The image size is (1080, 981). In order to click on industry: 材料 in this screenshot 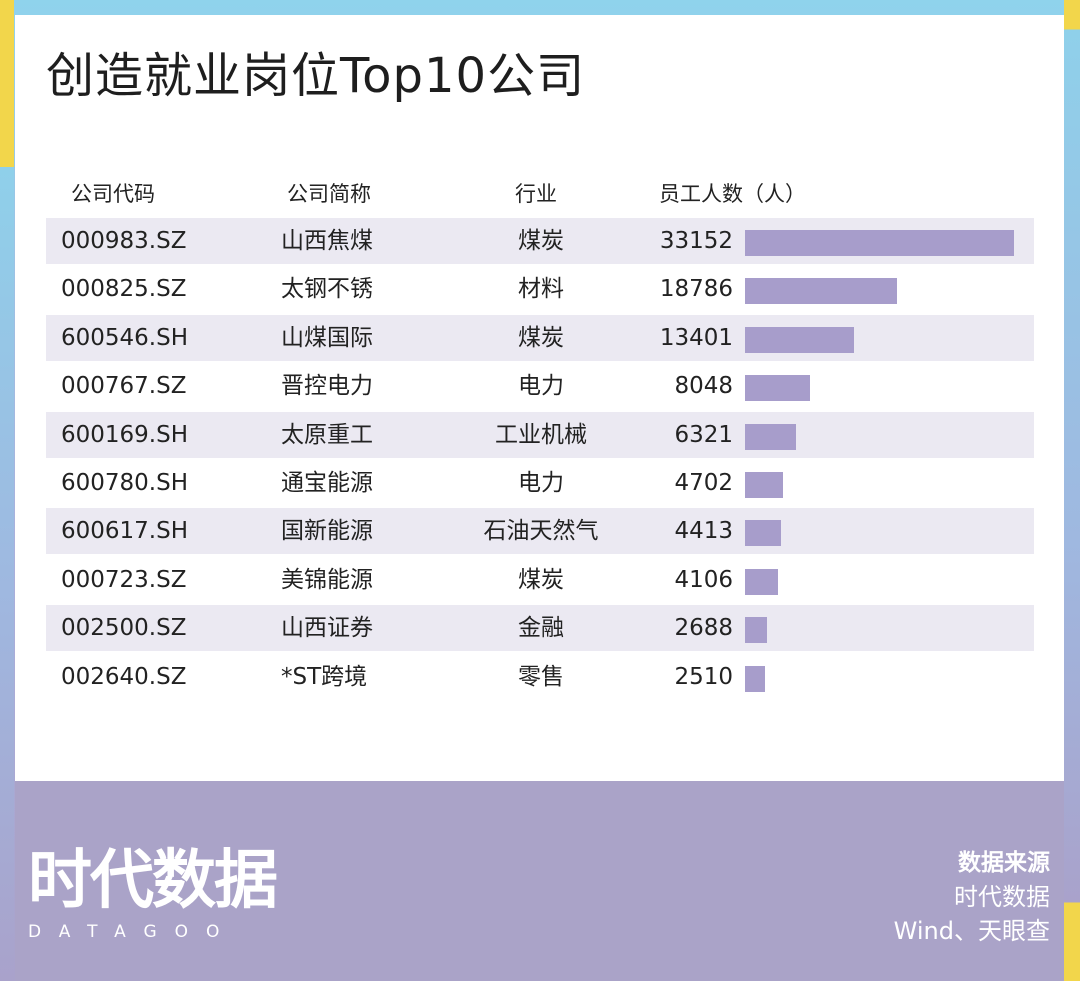, I will do `click(541, 289)`.